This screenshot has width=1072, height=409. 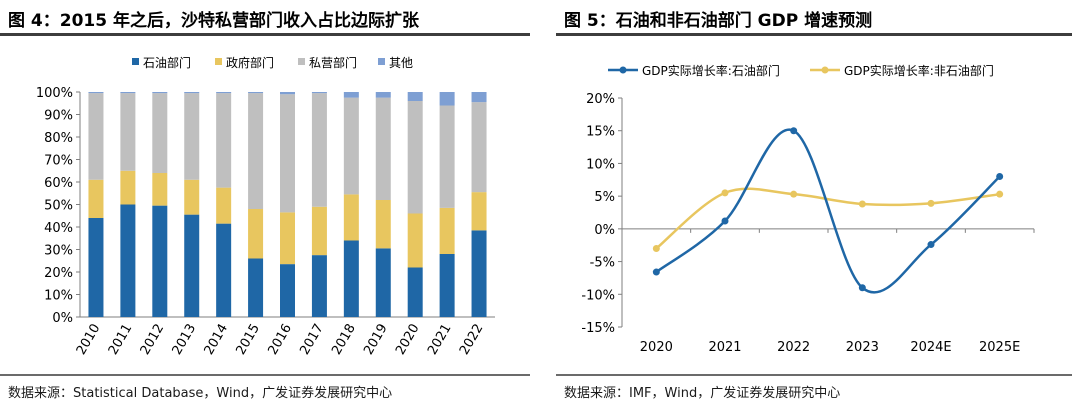 I want to click on y-tick-label: -10%, so click(x=598, y=295).